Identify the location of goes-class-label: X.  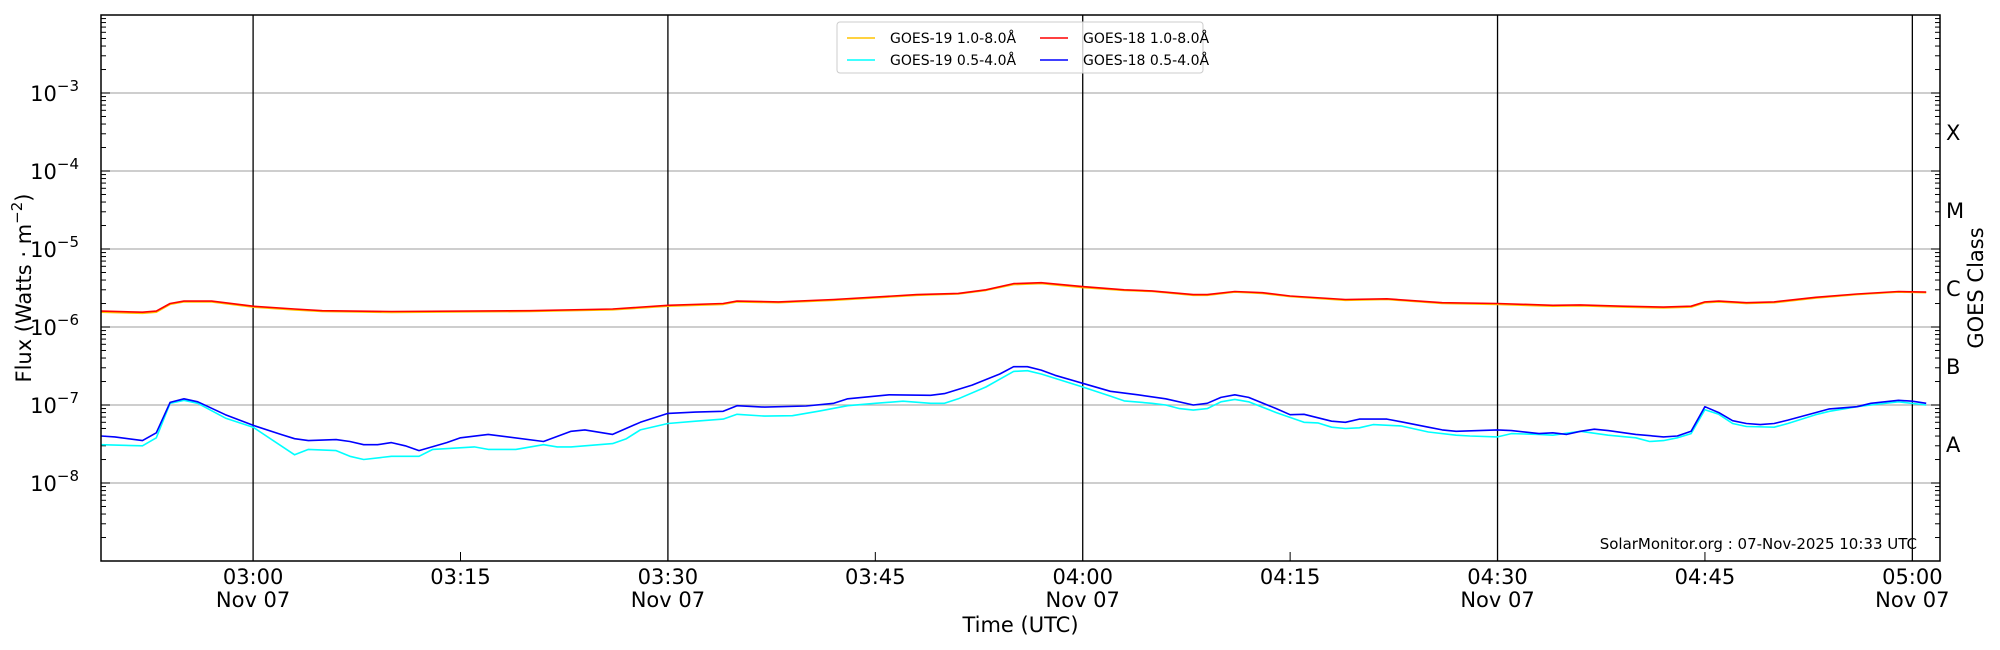
(1953, 133).